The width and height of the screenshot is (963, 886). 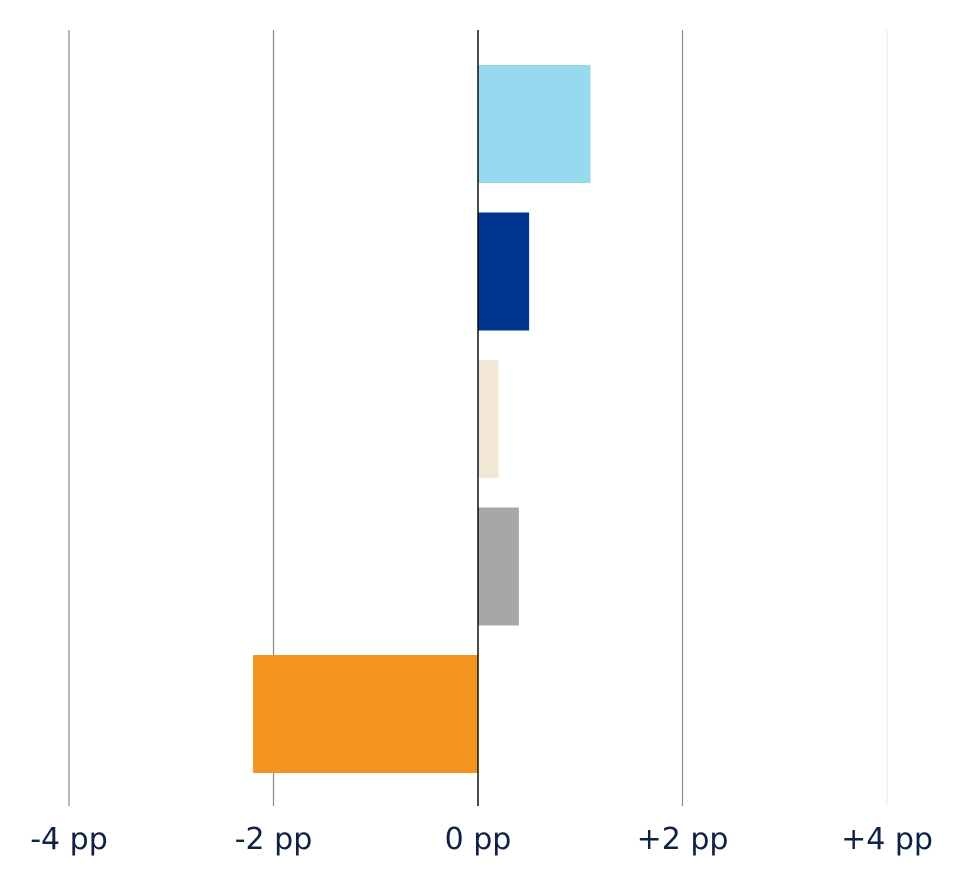 I want to click on x-tick-label: +2 pp, so click(x=683, y=839).